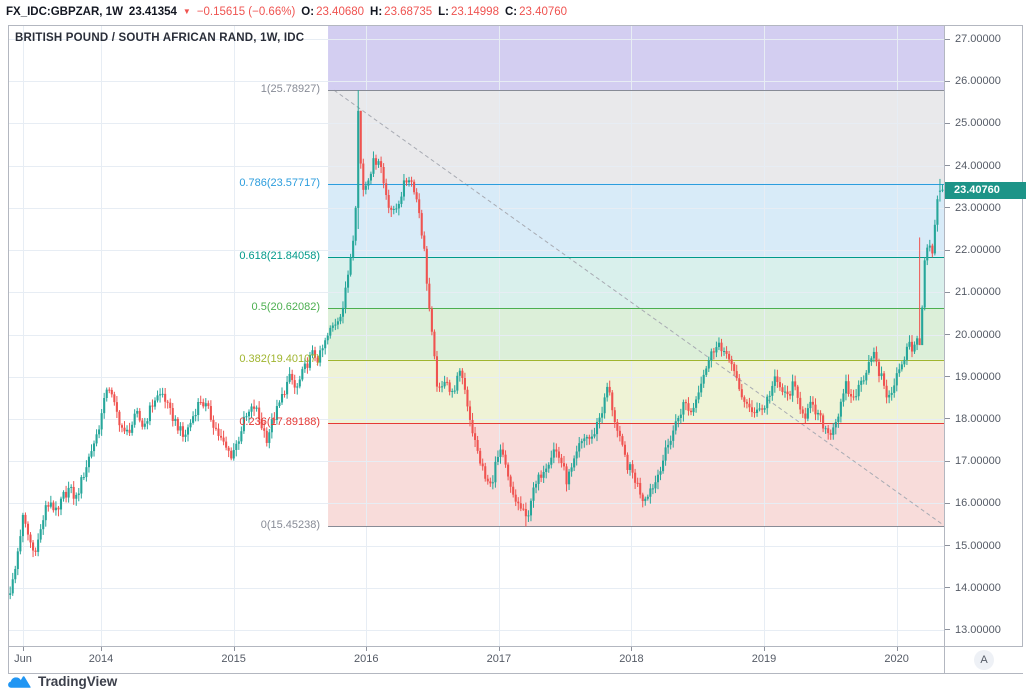  What do you see at coordinates (978, 587) in the screenshot?
I see `price-tick-label: 14.00000` at bounding box center [978, 587].